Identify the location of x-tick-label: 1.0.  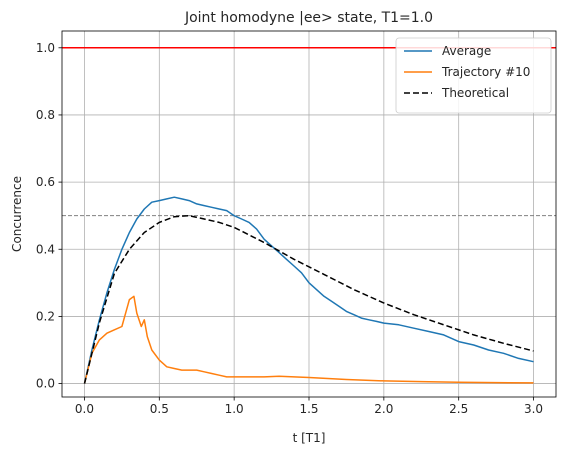
(234, 409).